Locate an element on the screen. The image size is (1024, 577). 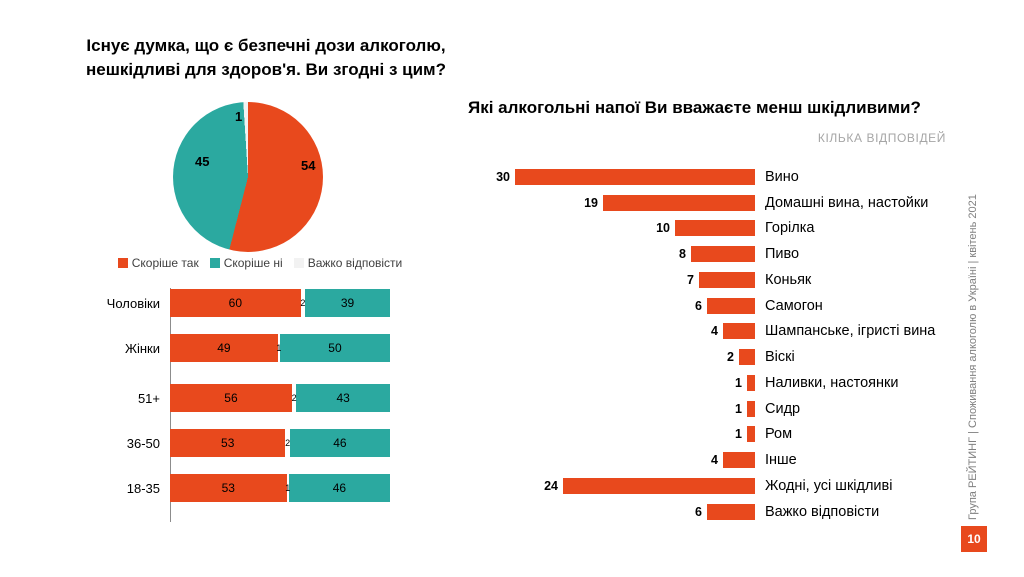
drink-row: 4 Шампанське, ігристі вина is located at coordinates (742, 332).